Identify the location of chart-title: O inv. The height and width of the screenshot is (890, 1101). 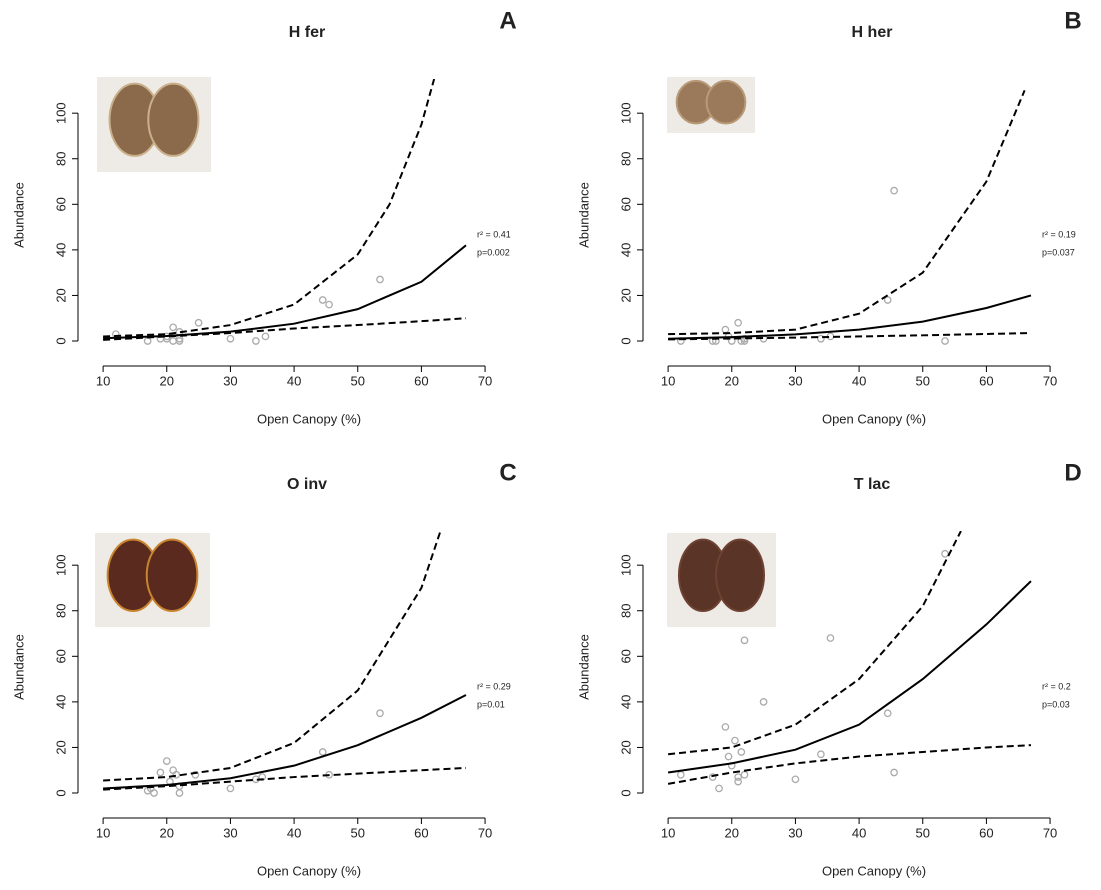
(307, 484).